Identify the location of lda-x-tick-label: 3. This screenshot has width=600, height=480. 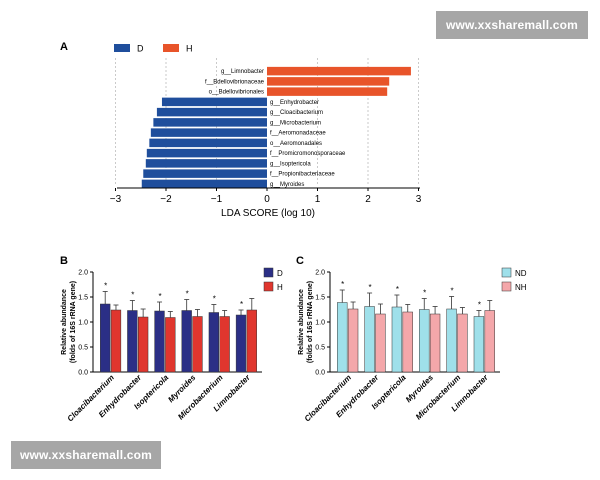
(419, 199).